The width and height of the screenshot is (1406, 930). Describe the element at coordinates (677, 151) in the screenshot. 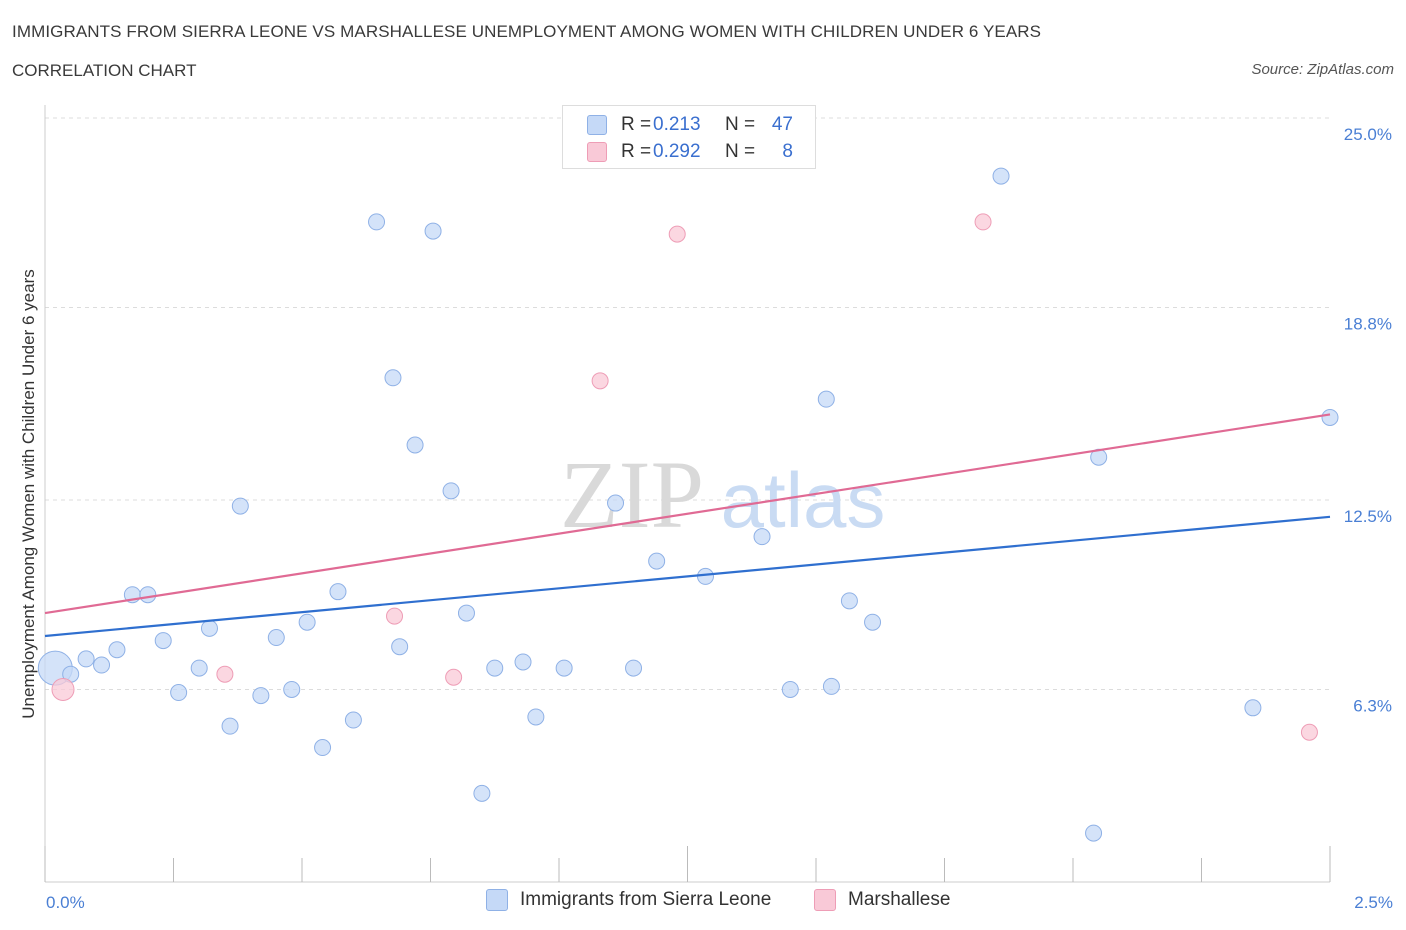

I see `legend-r-value: 0.292` at that location.